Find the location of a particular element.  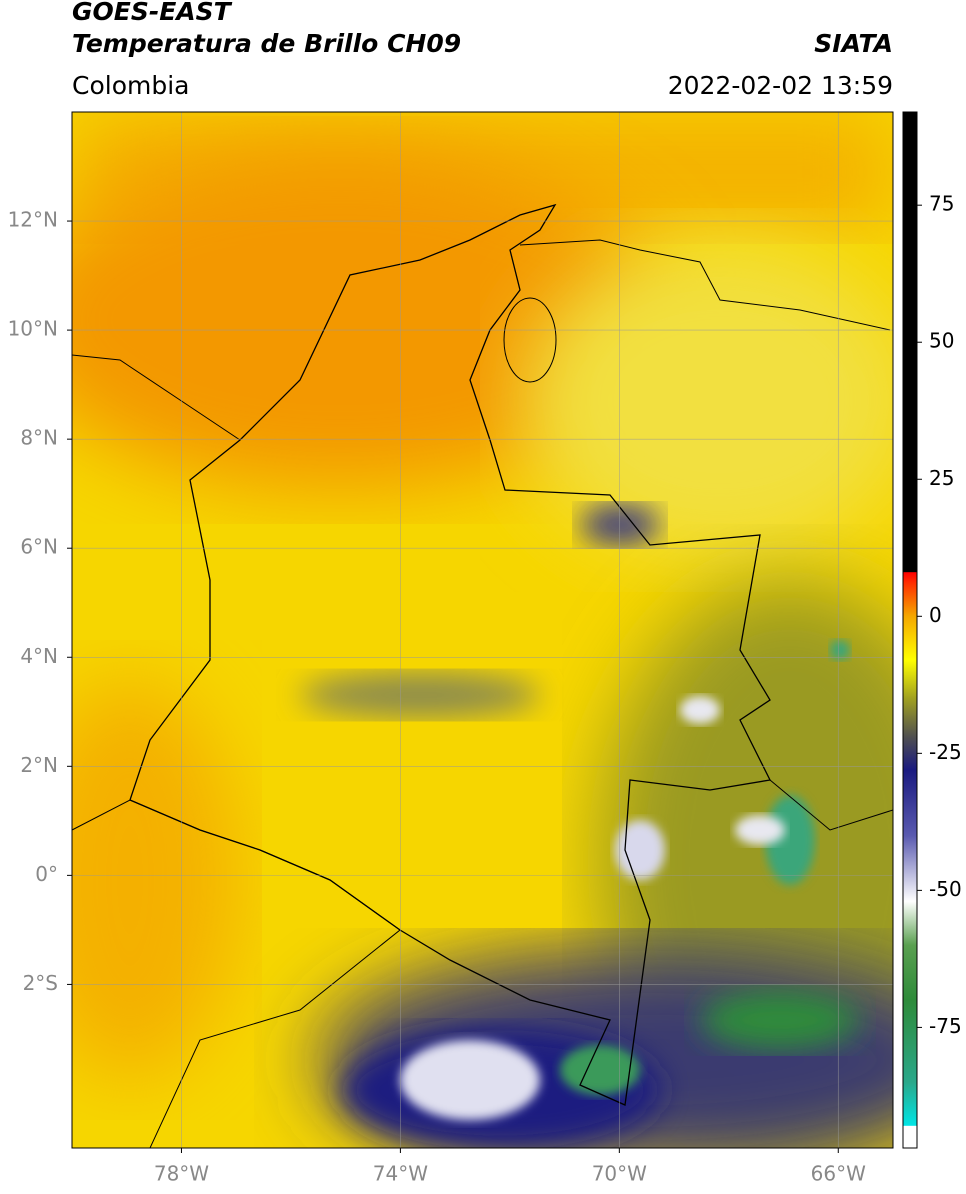

subtitle: Temperatura de Brillo CH09 is located at coordinates (266, 43).